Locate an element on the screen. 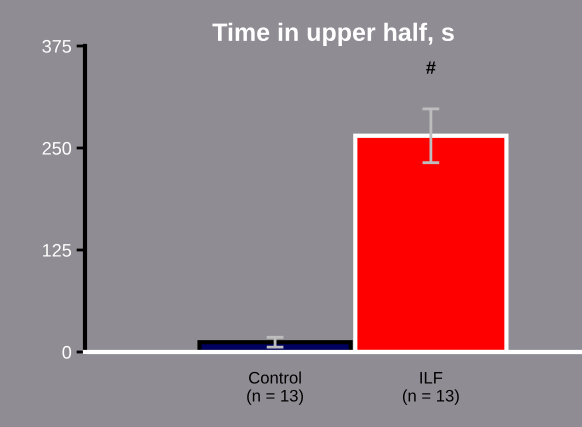 The height and width of the screenshot is (427, 582). x-tick-label: Control (n = 13) is located at coordinates (275, 388).